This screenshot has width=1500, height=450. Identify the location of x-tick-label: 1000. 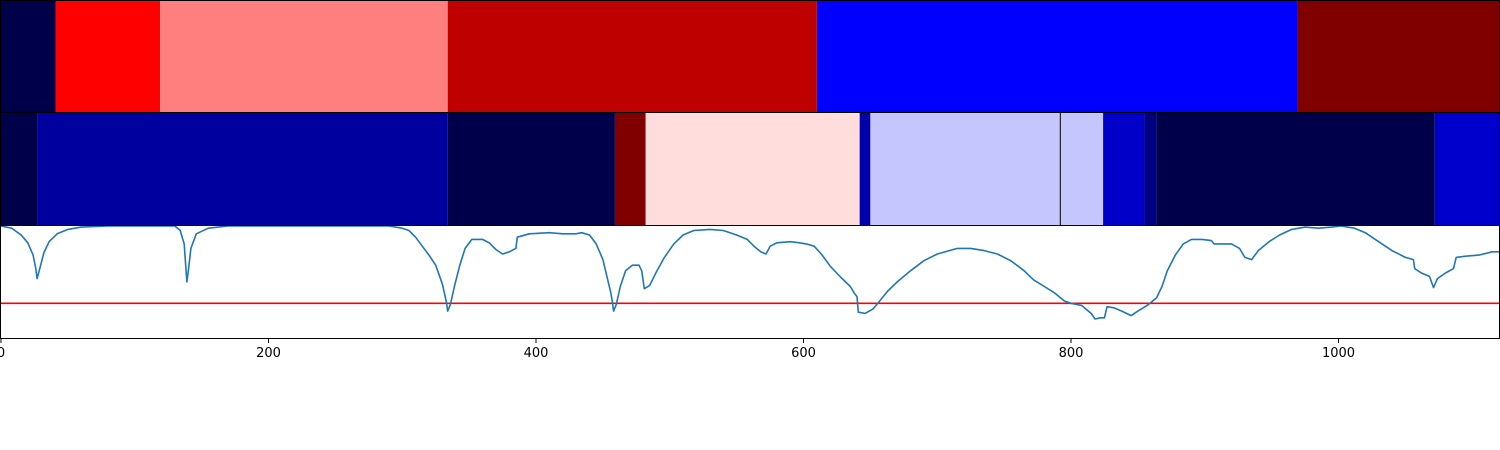
(1338, 353).